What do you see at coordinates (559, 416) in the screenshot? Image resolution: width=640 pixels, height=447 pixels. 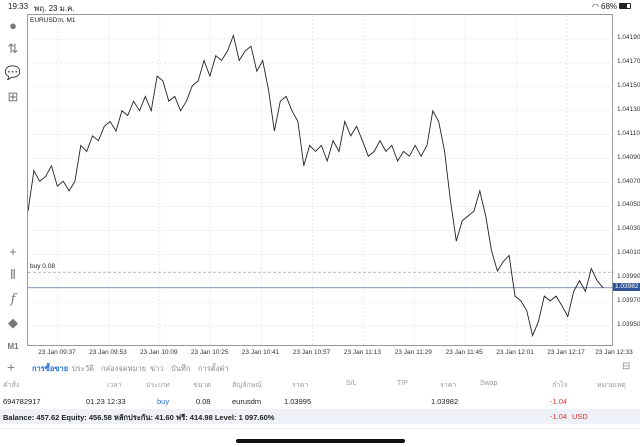 I see `total-profit: -1.04` at bounding box center [559, 416].